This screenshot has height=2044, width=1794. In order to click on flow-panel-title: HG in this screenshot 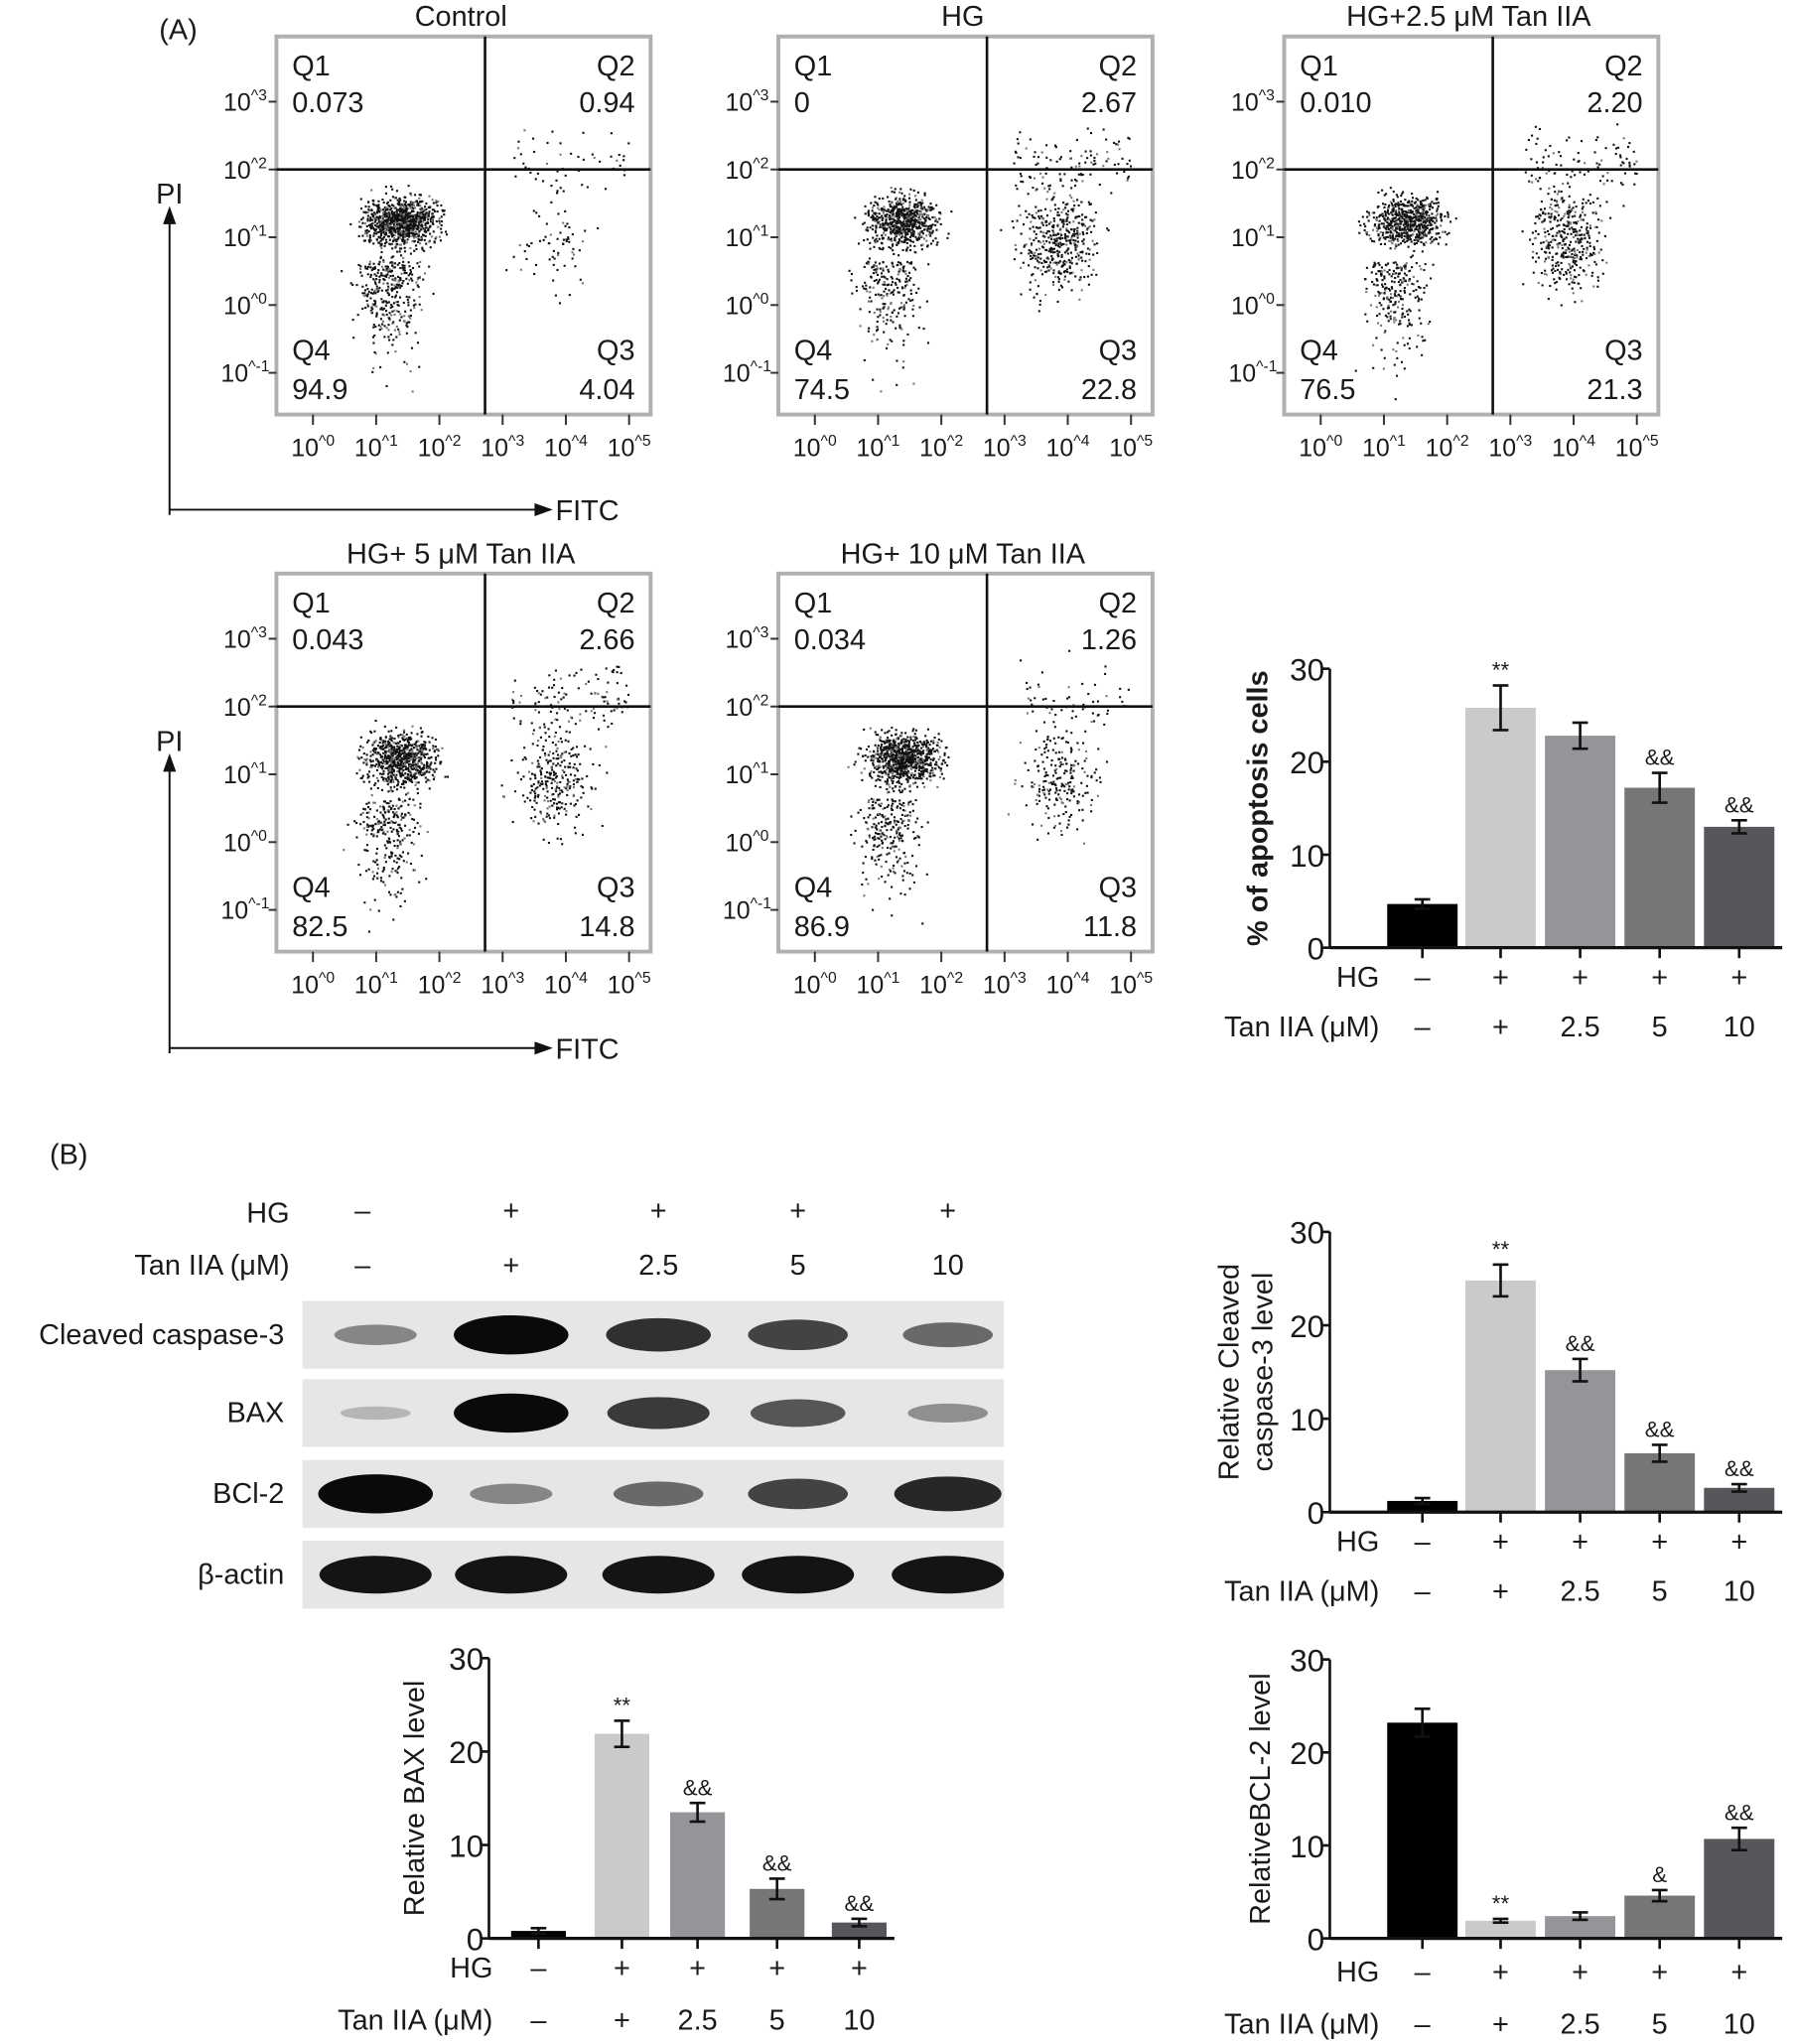, I will do `click(963, 17)`.